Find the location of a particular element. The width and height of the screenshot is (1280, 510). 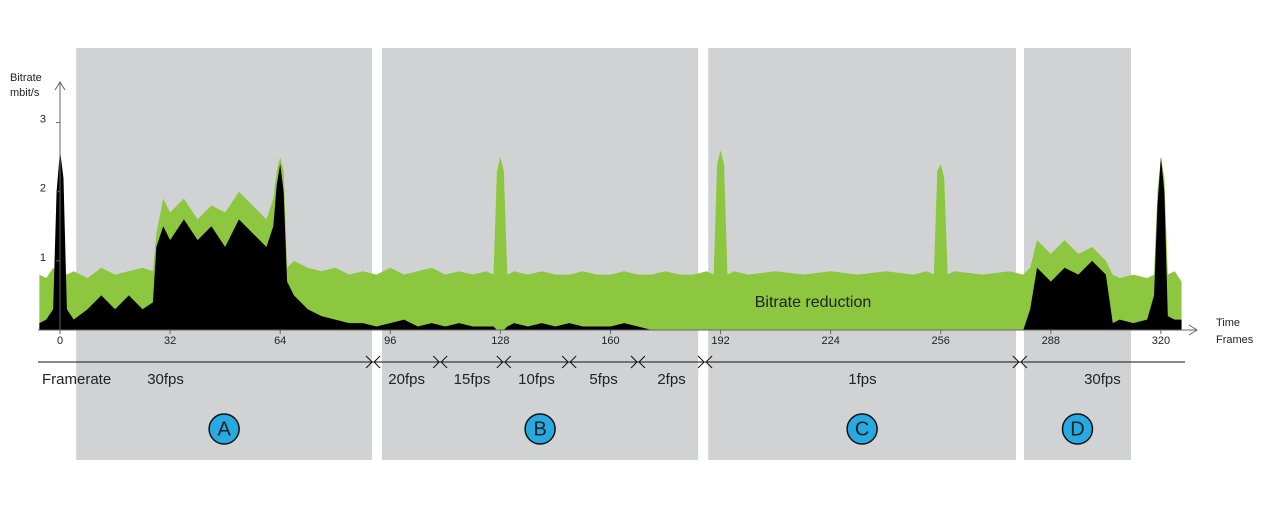

y-tick-label: 3 is located at coordinates (43, 119).